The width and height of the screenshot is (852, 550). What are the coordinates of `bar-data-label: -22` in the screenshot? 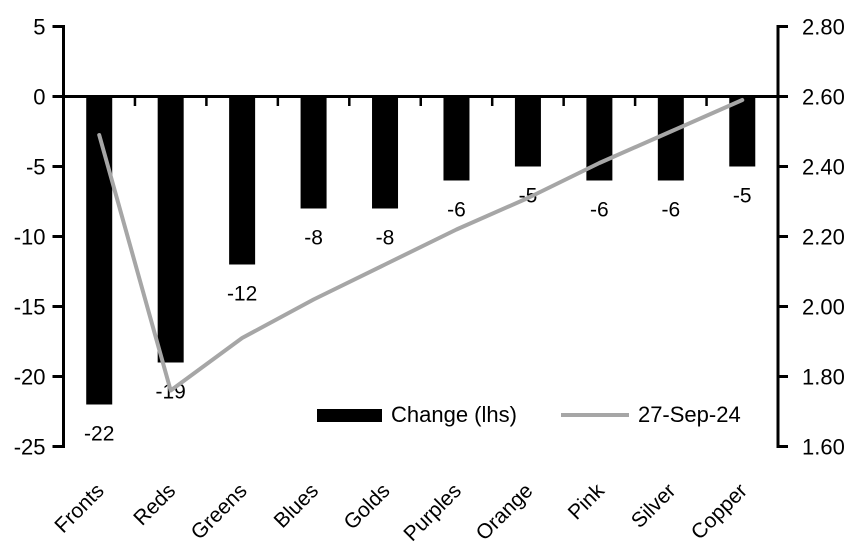 It's located at (99, 434).